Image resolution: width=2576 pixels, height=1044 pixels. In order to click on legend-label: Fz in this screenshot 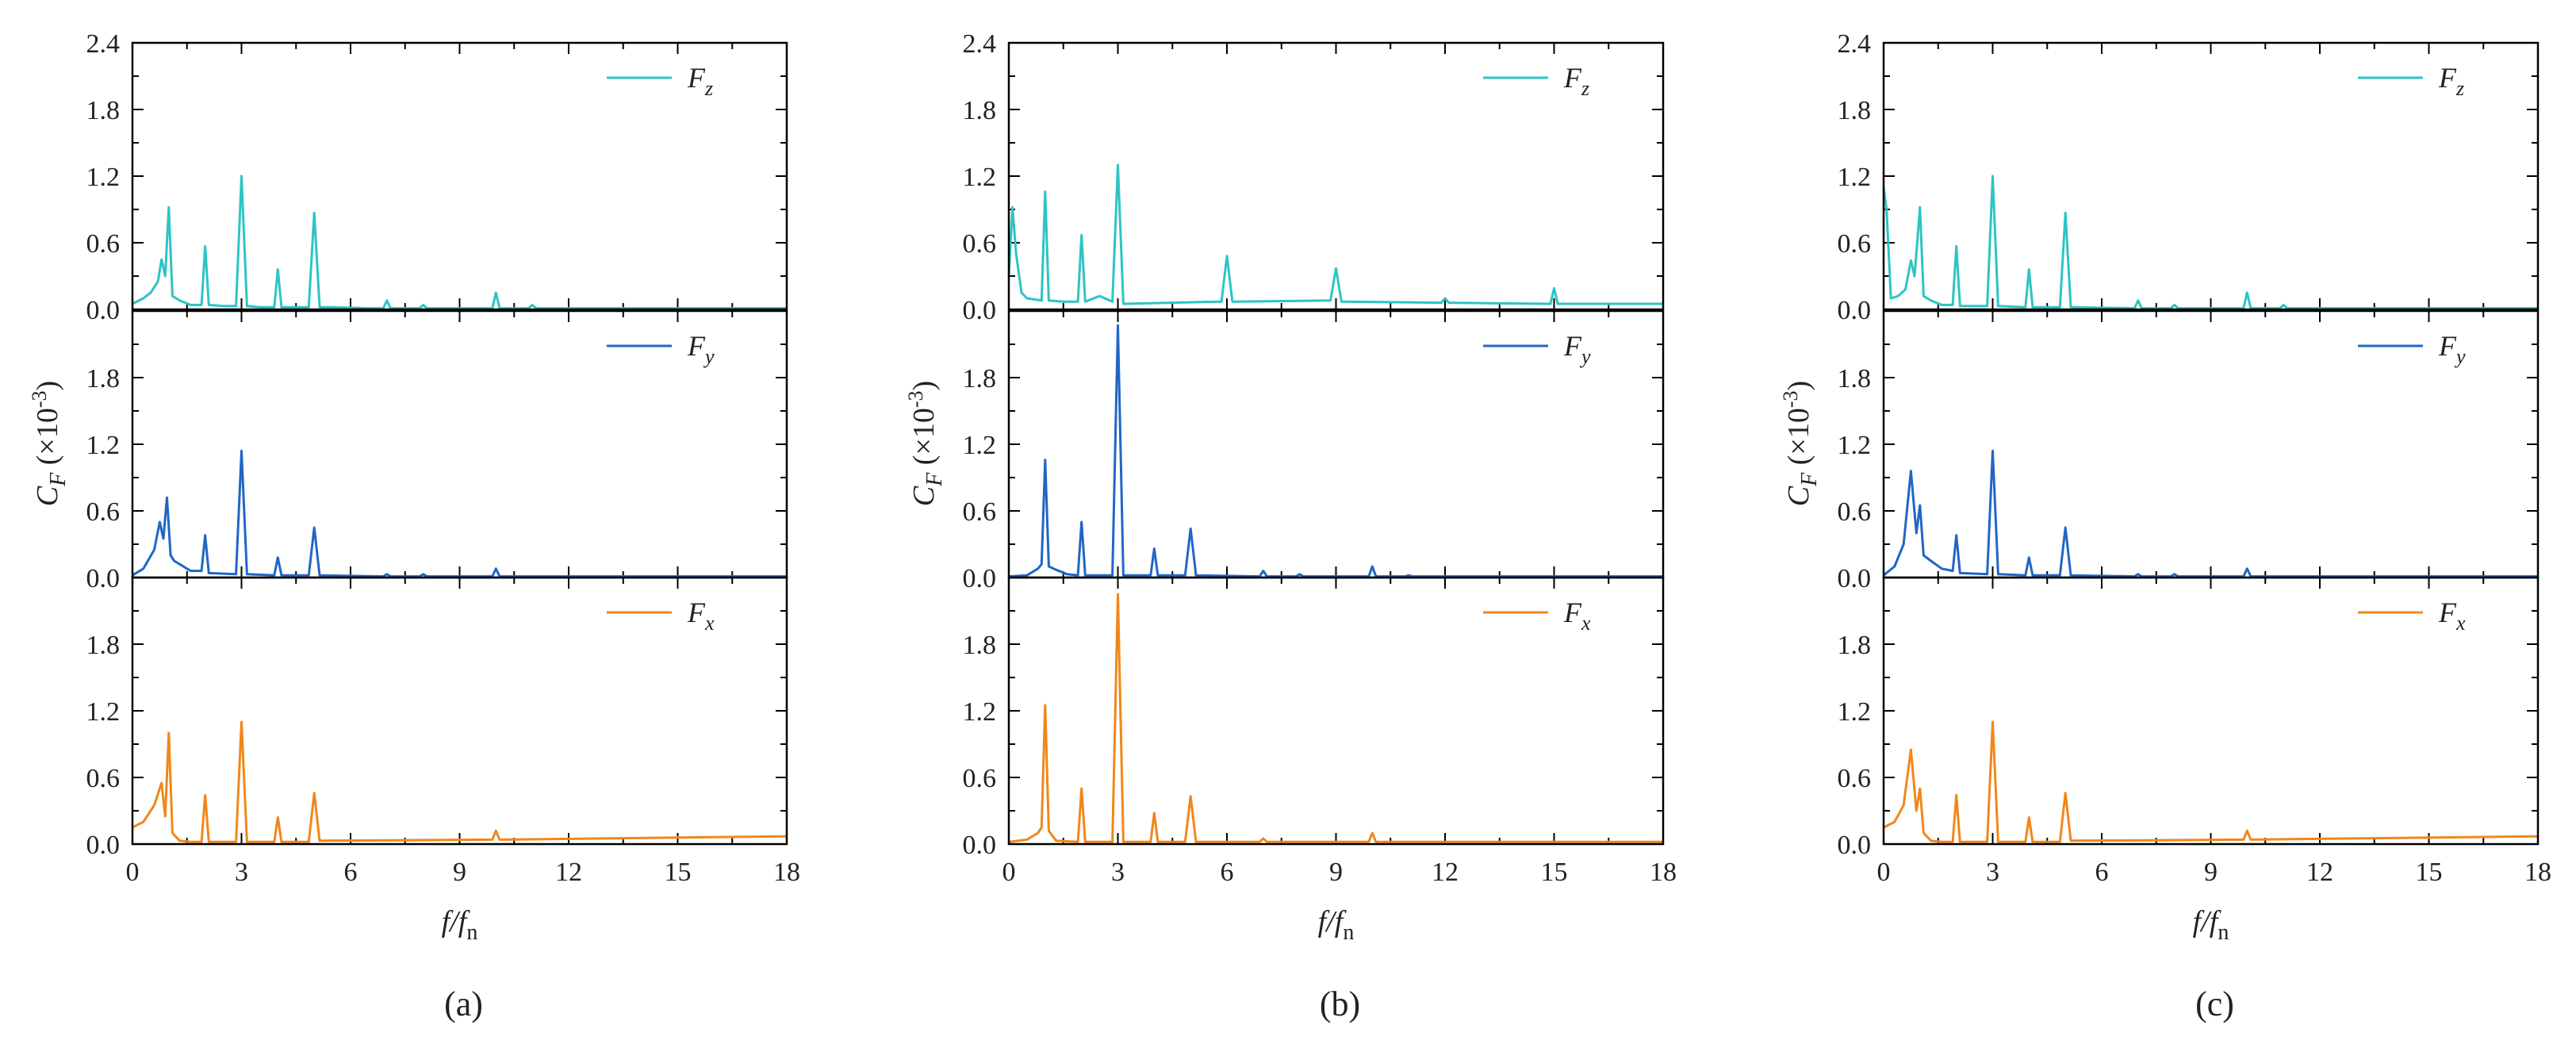, I will do `click(1576, 81)`.